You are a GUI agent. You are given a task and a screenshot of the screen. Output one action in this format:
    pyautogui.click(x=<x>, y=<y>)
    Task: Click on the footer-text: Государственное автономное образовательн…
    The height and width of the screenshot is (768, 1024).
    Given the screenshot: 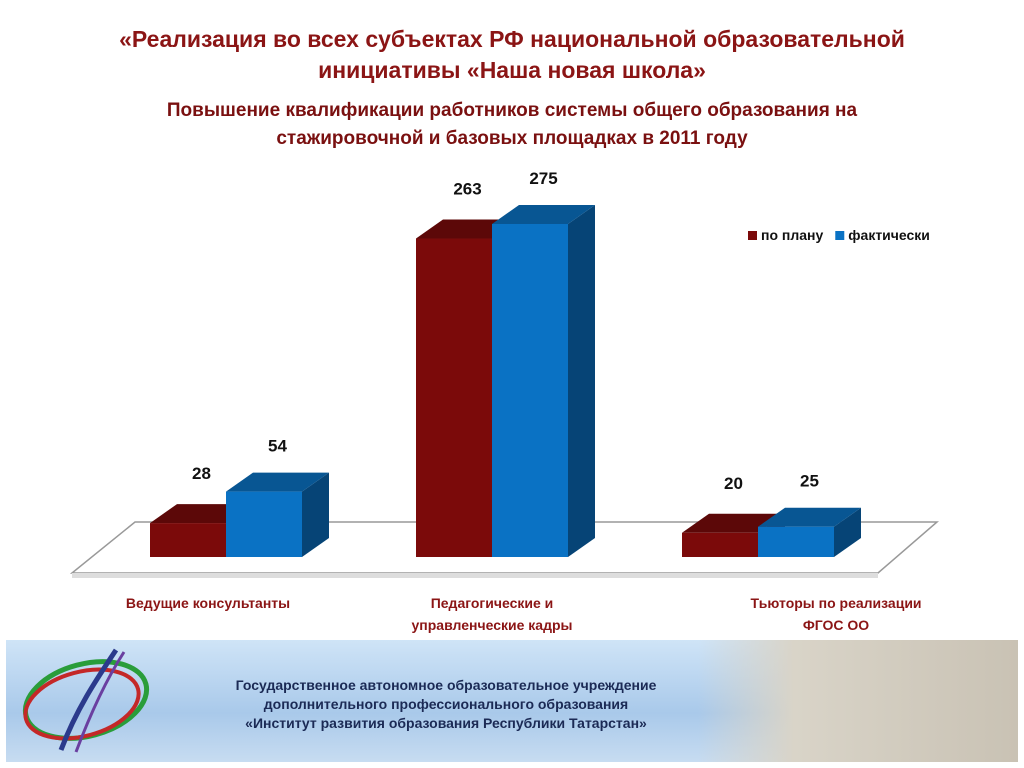 What is the action you would take?
    pyautogui.click(x=446, y=704)
    